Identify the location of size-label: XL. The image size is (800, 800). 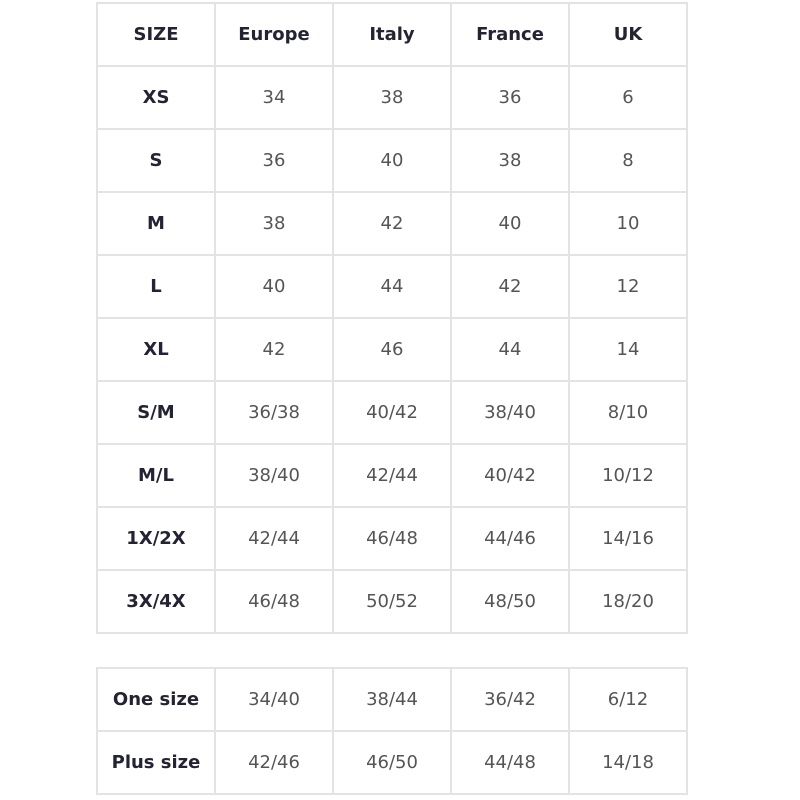
(156, 349).